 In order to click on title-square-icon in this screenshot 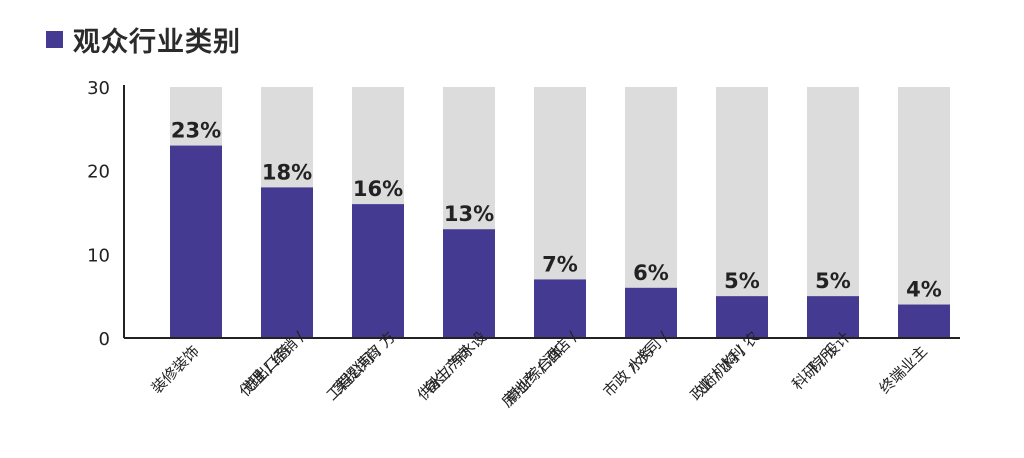, I will do `click(54, 39)`.